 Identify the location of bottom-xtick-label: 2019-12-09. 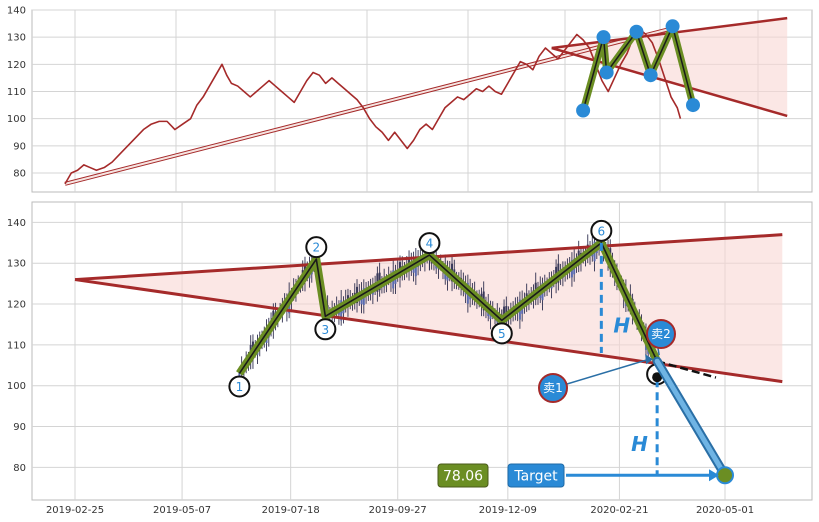
(508, 510).